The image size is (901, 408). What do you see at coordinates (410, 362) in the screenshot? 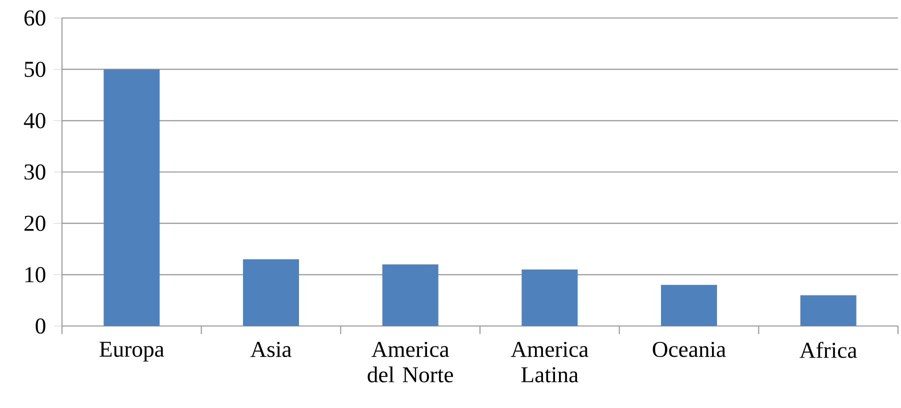
I see `x-tick-label: America del Norte` at bounding box center [410, 362].